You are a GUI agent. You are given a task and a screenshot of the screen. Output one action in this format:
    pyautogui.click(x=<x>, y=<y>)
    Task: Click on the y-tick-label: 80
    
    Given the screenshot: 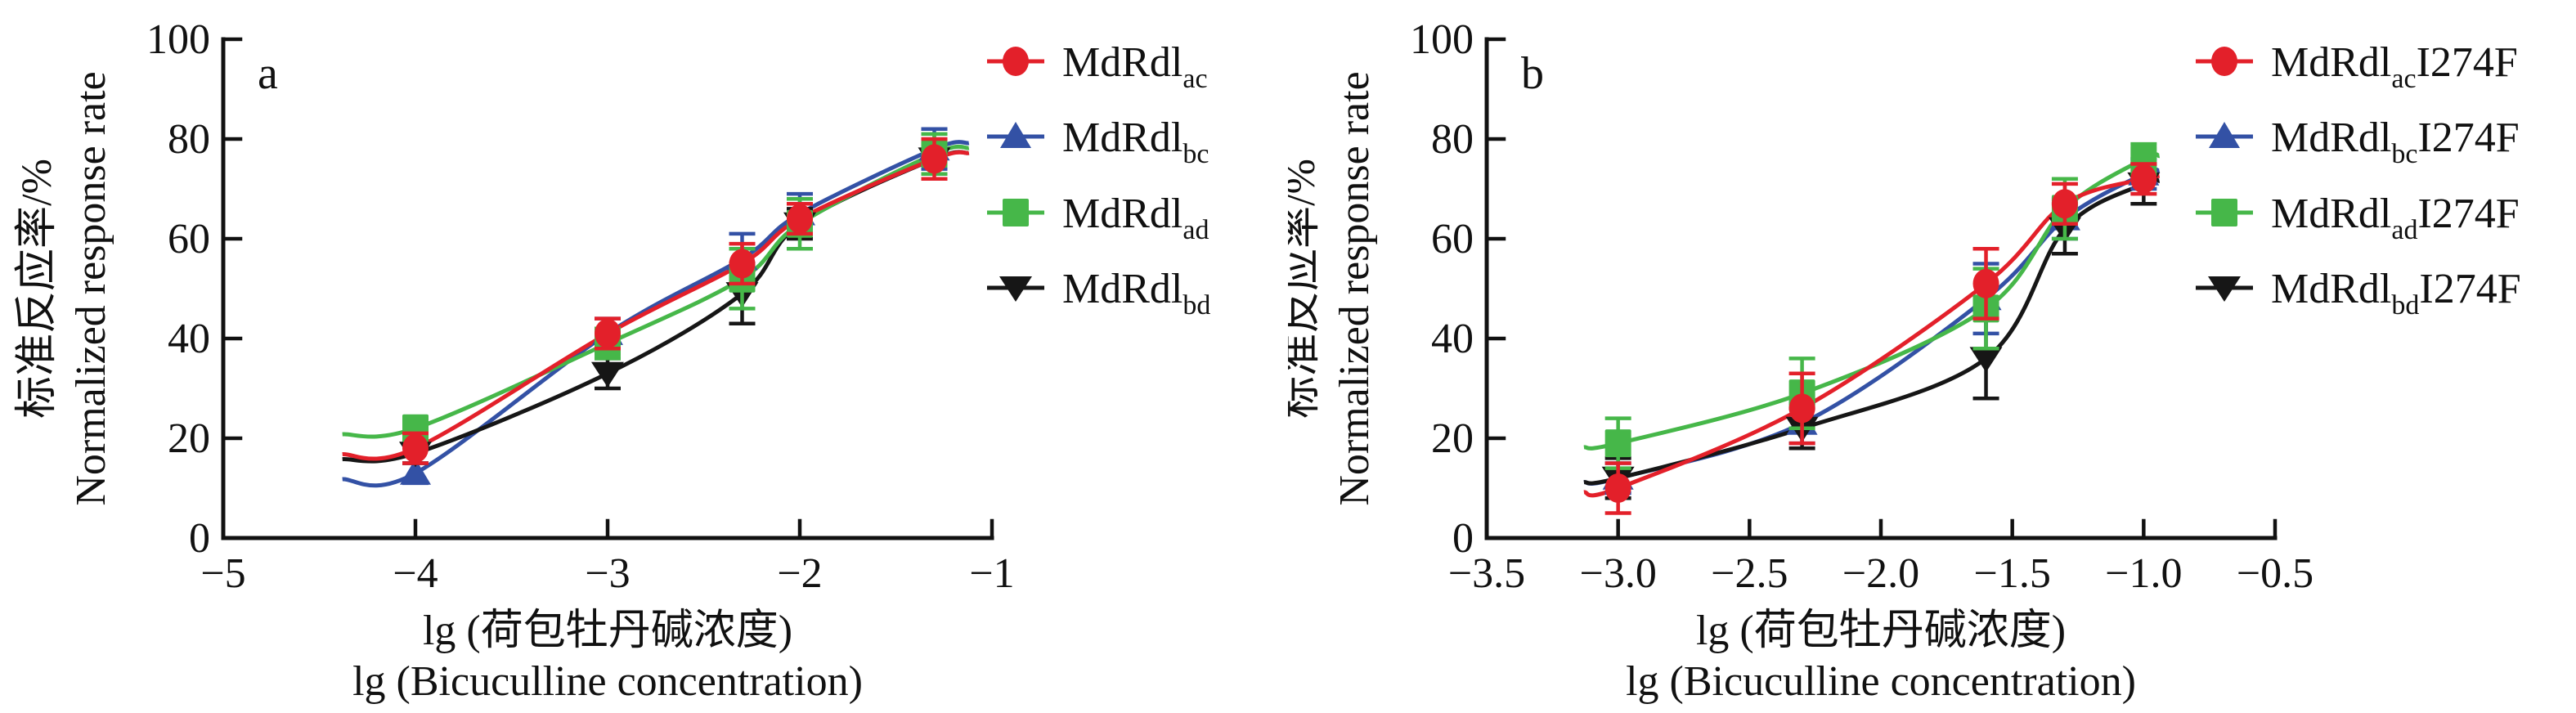 What is the action you would take?
    pyautogui.click(x=1452, y=139)
    